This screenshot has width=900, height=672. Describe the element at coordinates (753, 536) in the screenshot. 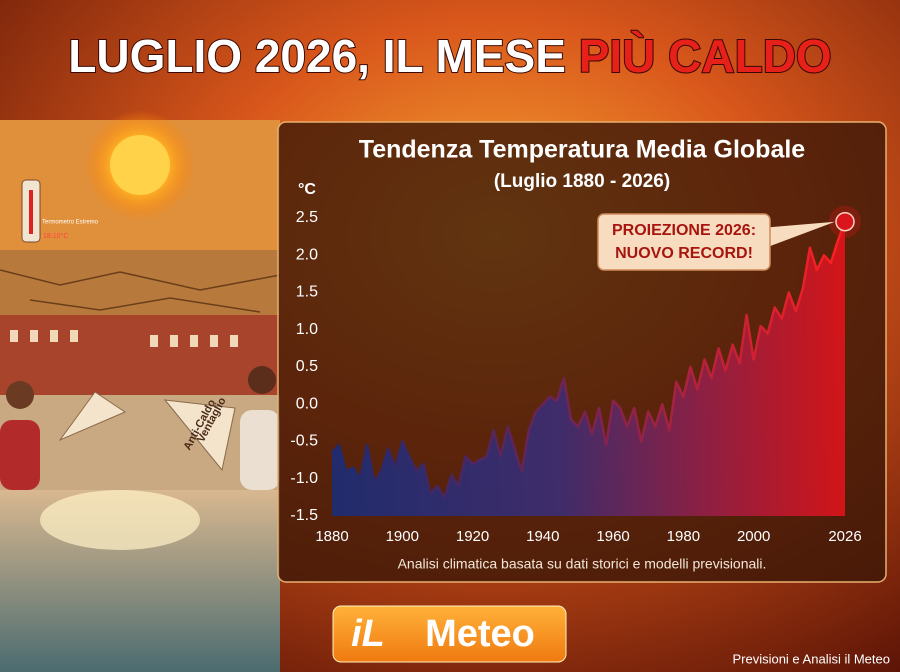

I see `x-tick-label: 2000` at that location.